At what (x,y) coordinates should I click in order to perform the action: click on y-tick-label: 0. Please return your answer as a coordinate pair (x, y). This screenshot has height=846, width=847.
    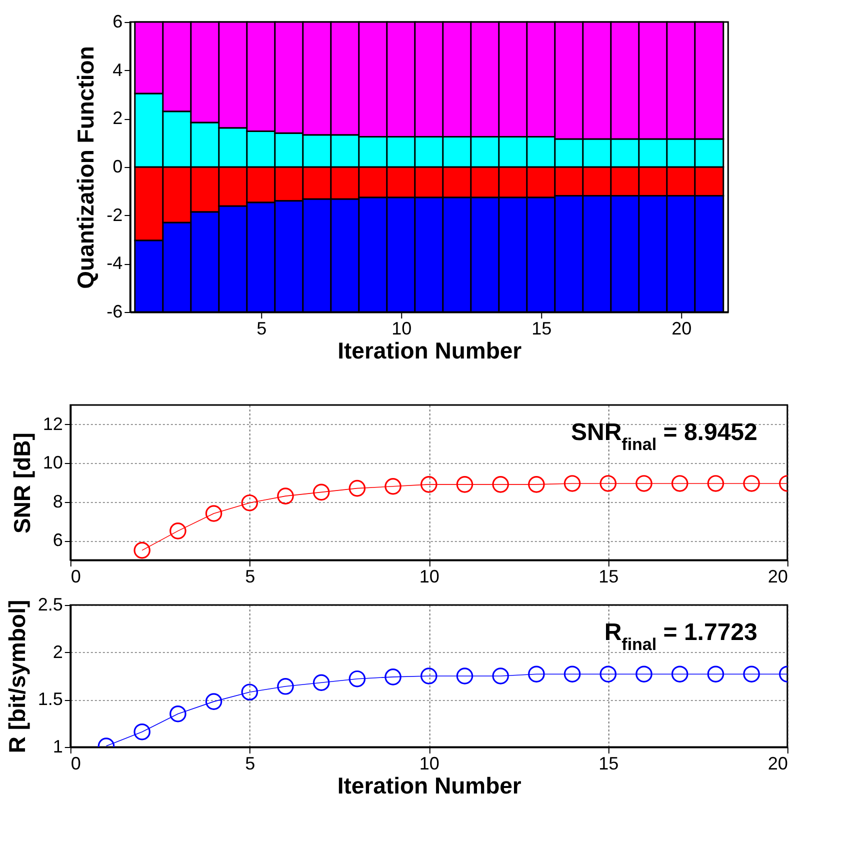
    Looking at the image, I should click on (117, 166).